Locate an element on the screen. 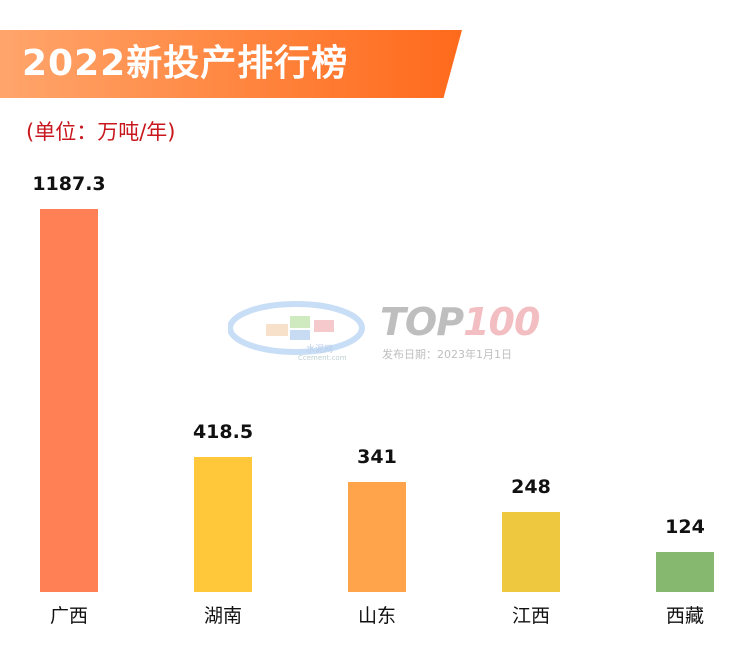 The width and height of the screenshot is (750, 660). category-label: 江西 is located at coordinates (531, 616).